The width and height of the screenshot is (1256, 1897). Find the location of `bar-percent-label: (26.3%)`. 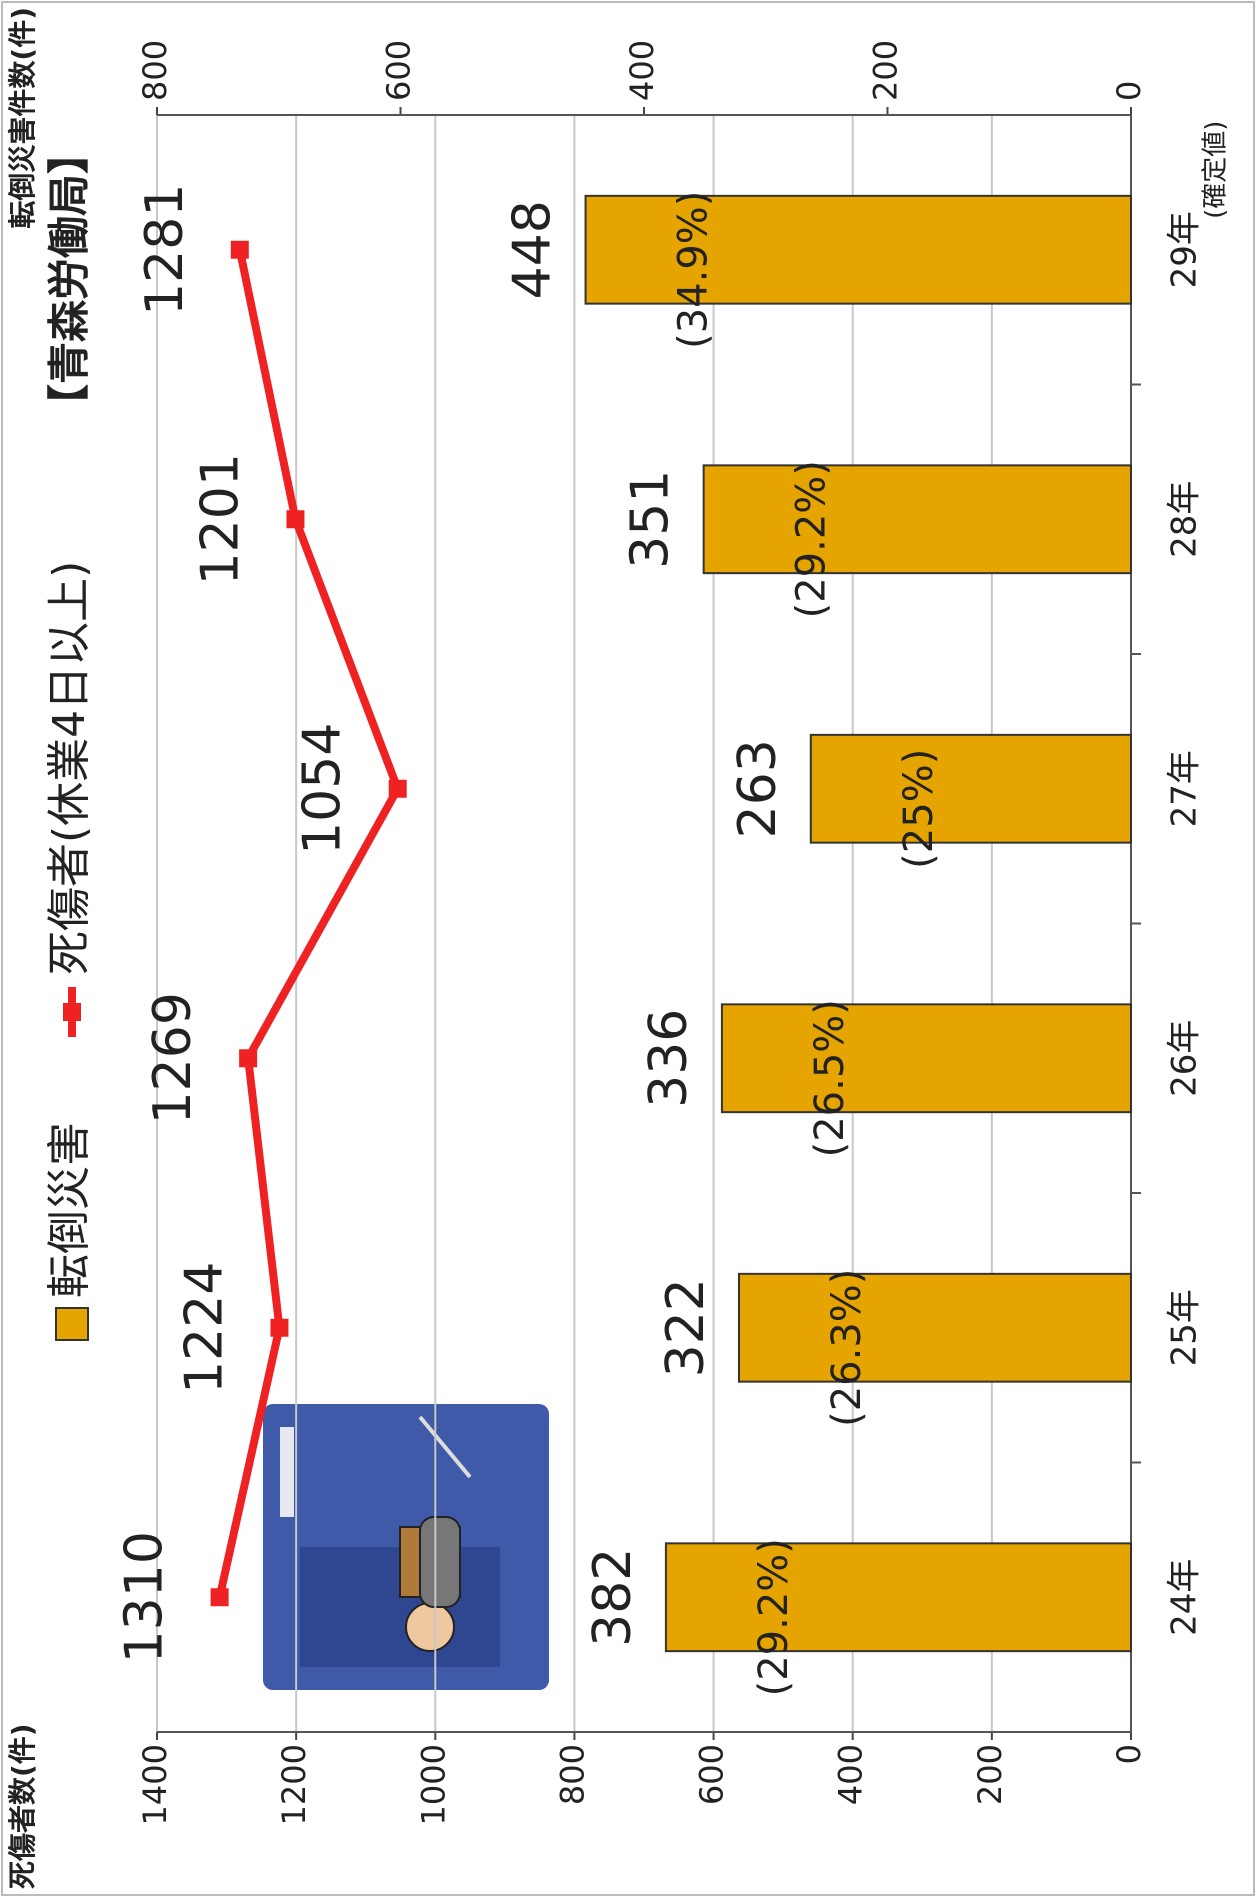

bar-percent-label: (26.3%) is located at coordinates (847, 1348).